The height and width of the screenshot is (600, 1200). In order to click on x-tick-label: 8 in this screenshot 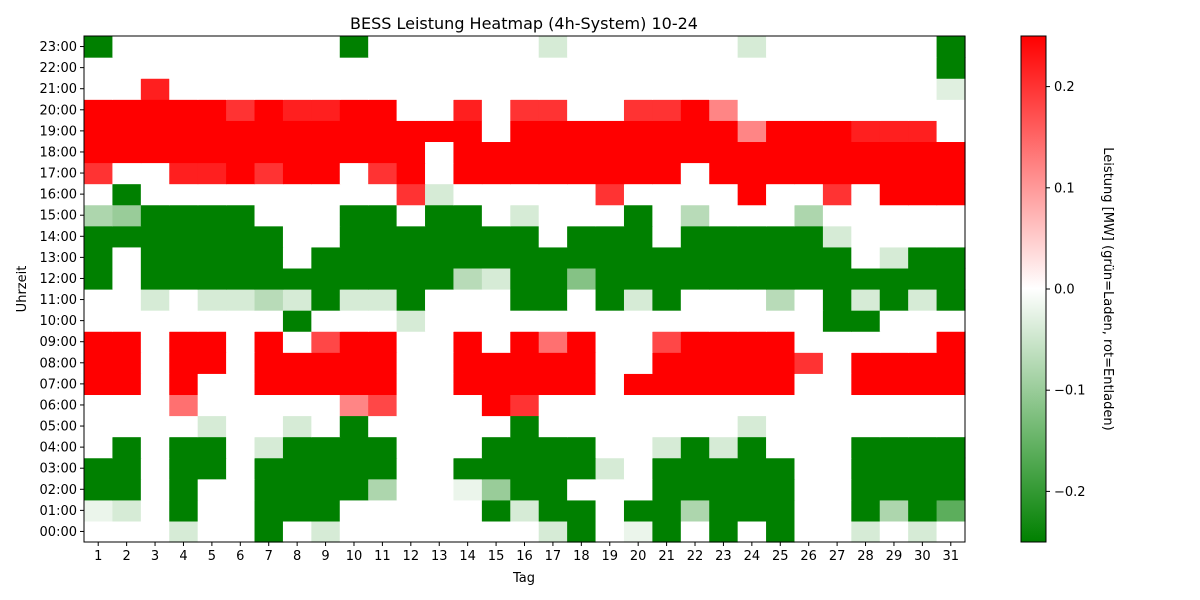, I will do `click(297, 556)`.